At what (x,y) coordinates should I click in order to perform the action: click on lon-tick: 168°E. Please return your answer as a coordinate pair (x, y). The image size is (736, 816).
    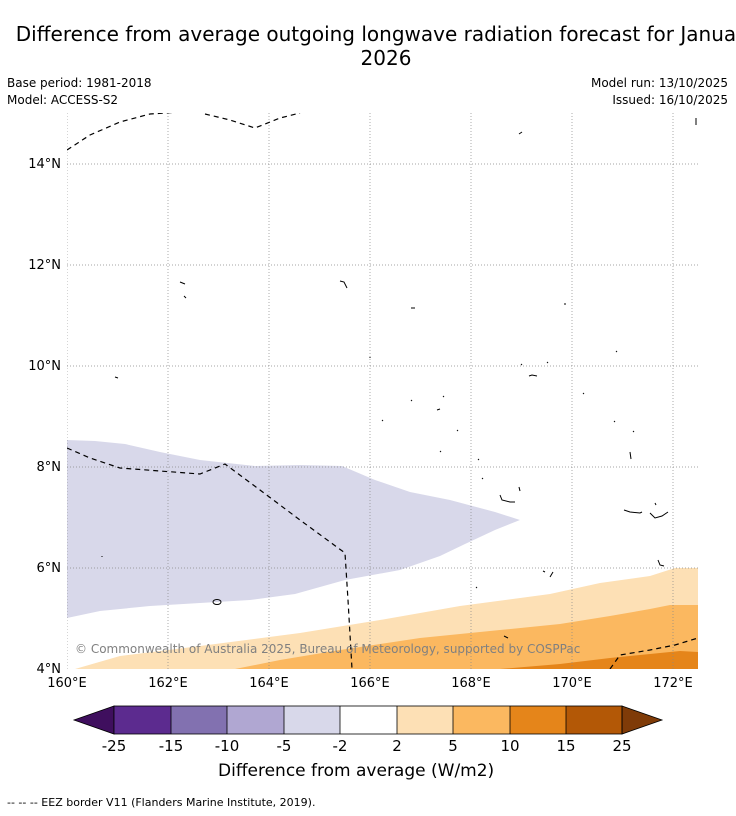
    Looking at the image, I should click on (471, 683).